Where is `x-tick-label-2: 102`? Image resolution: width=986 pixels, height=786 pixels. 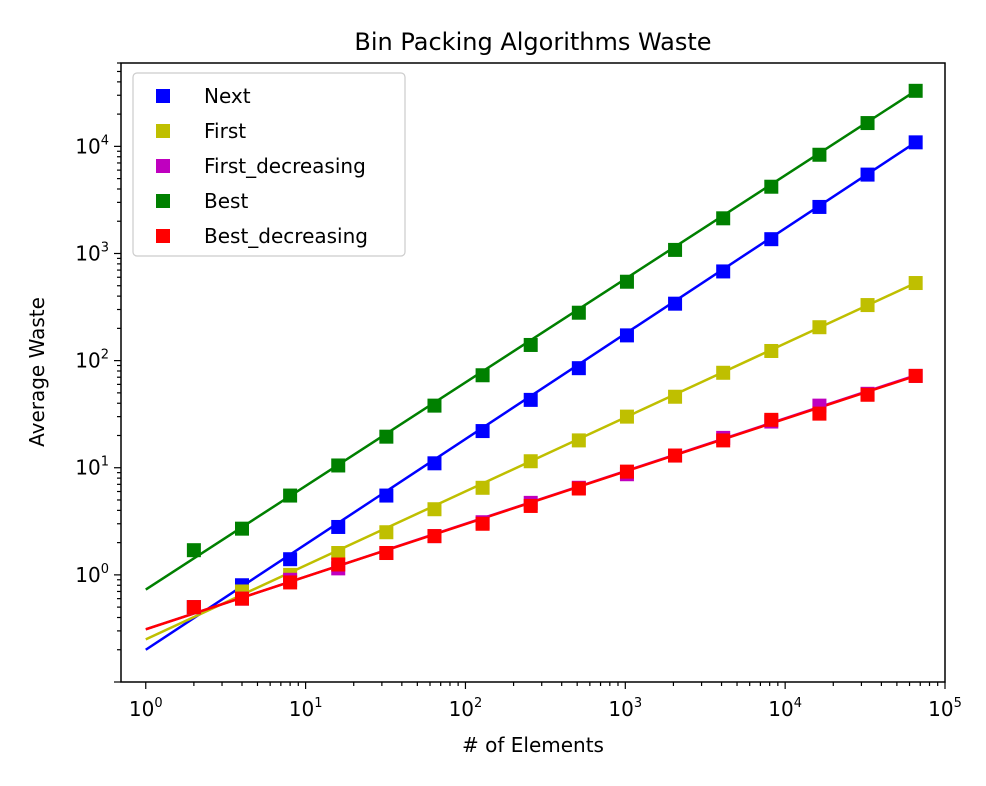 x-tick-label-2: 102 is located at coordinates (466, 708).